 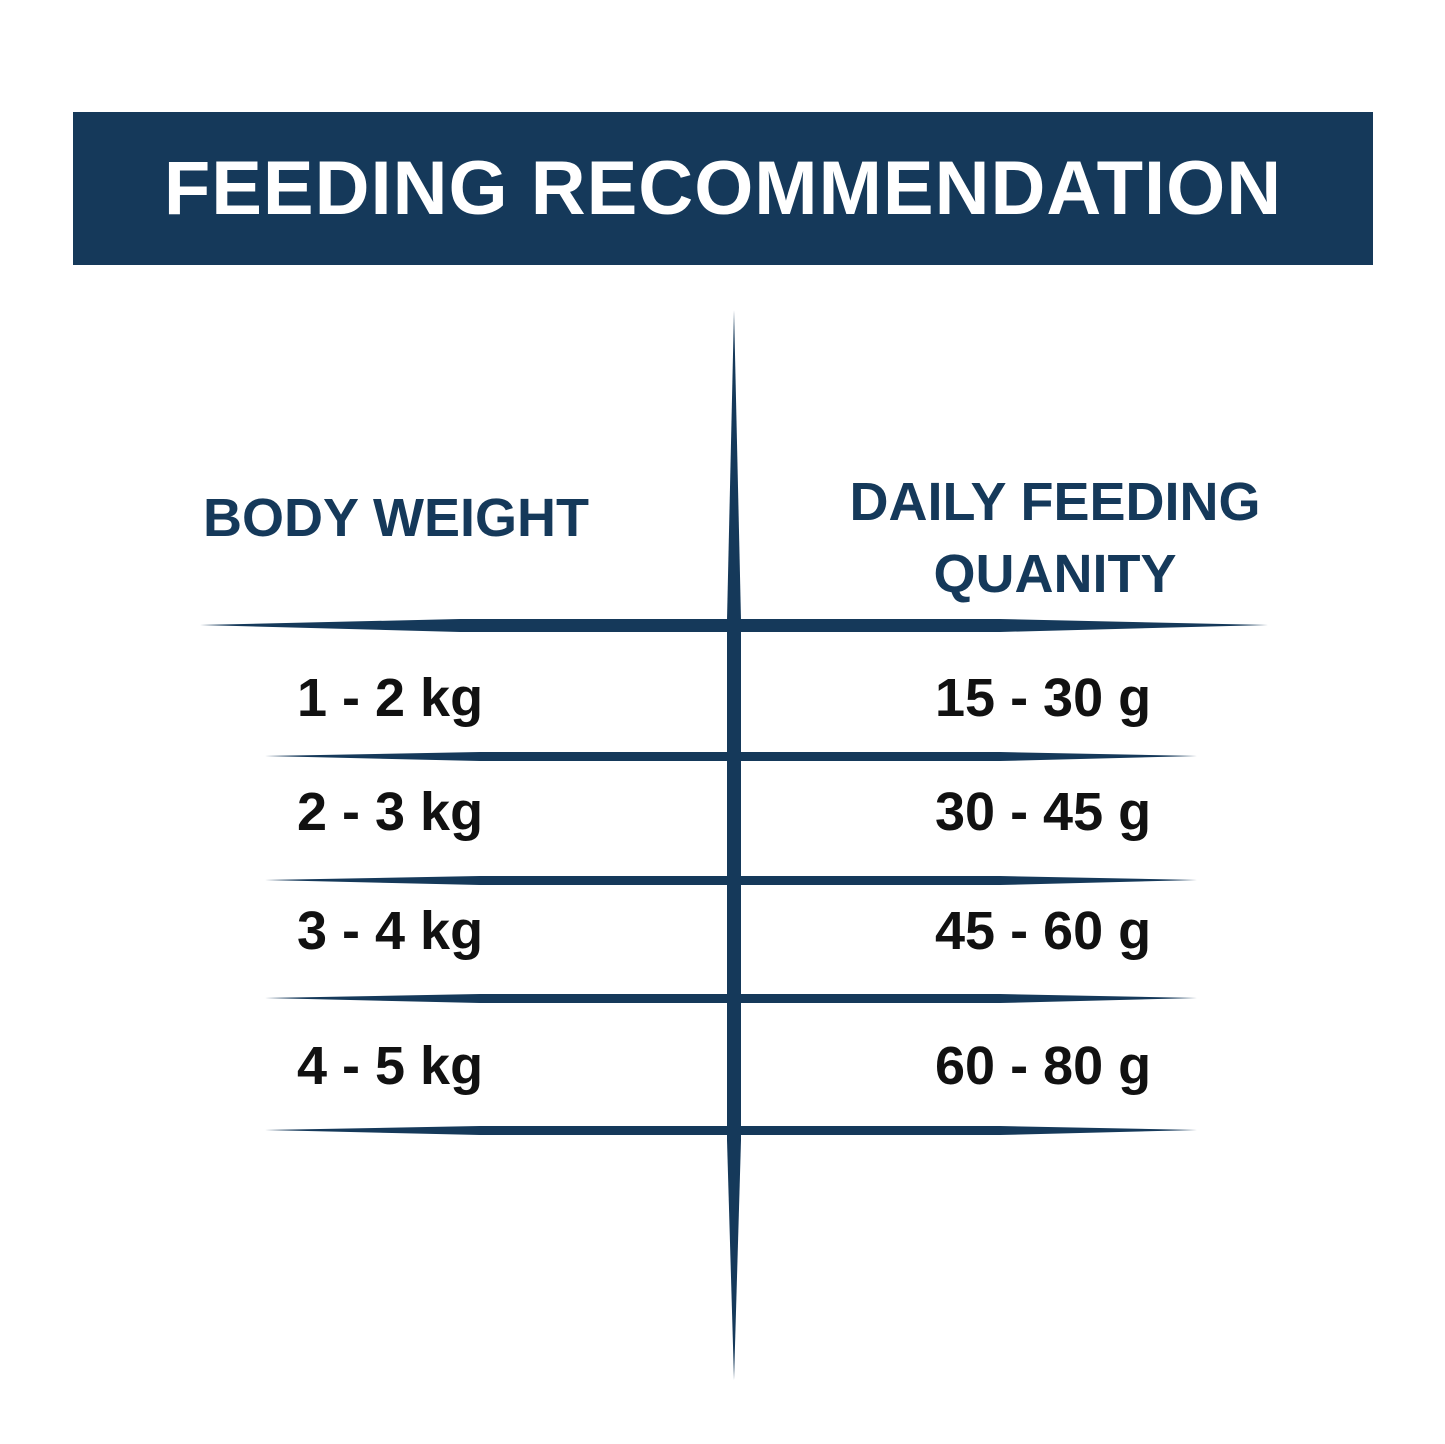 I want to click on header-daily-feeding-quantity: DAILY FEEDING QUANITY, so click(x=1055, y=538).